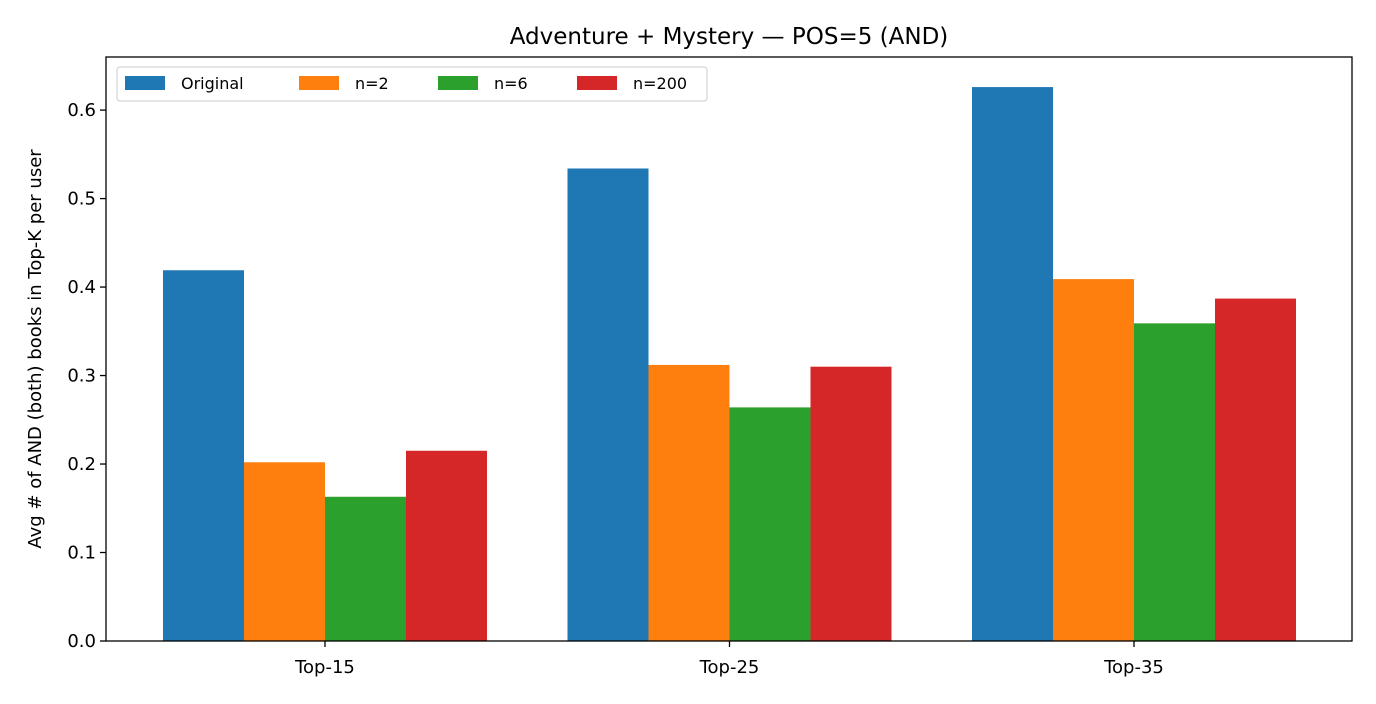 The height and width of the screenshot is (704, 1376). I want to click on legend: Original n=2 n=6 n=200, so click(412, 84).